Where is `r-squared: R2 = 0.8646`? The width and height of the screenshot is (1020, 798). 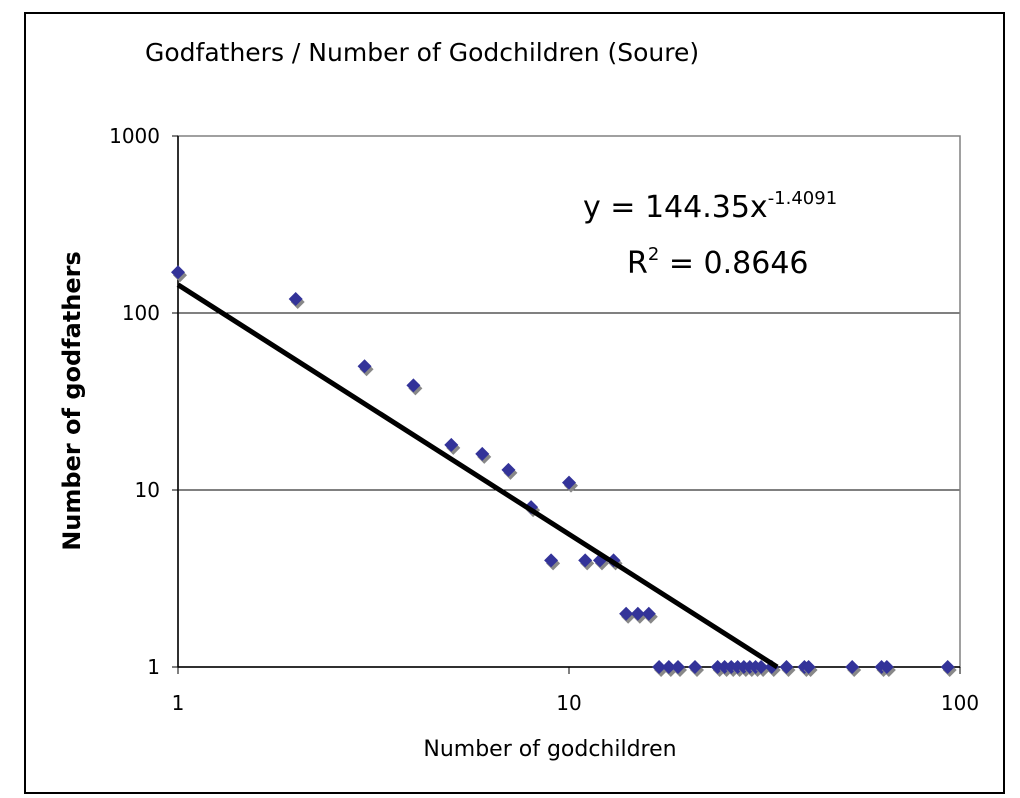 r-squared: R2 = 0.8646 is located at coordinates (718, 262).